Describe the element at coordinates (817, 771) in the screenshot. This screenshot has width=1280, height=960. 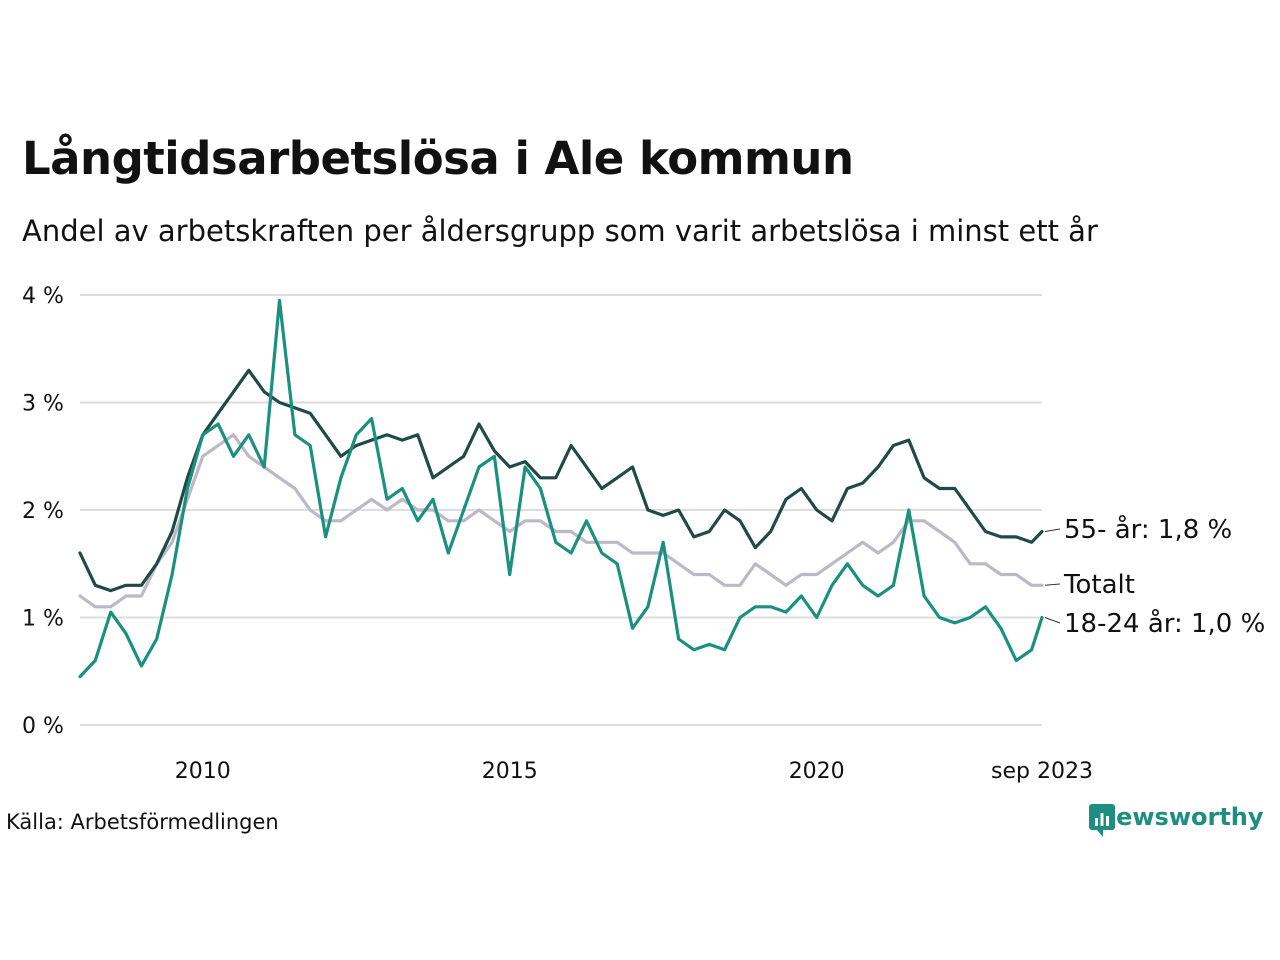
I see `x-tick-label: 2020` at that location.